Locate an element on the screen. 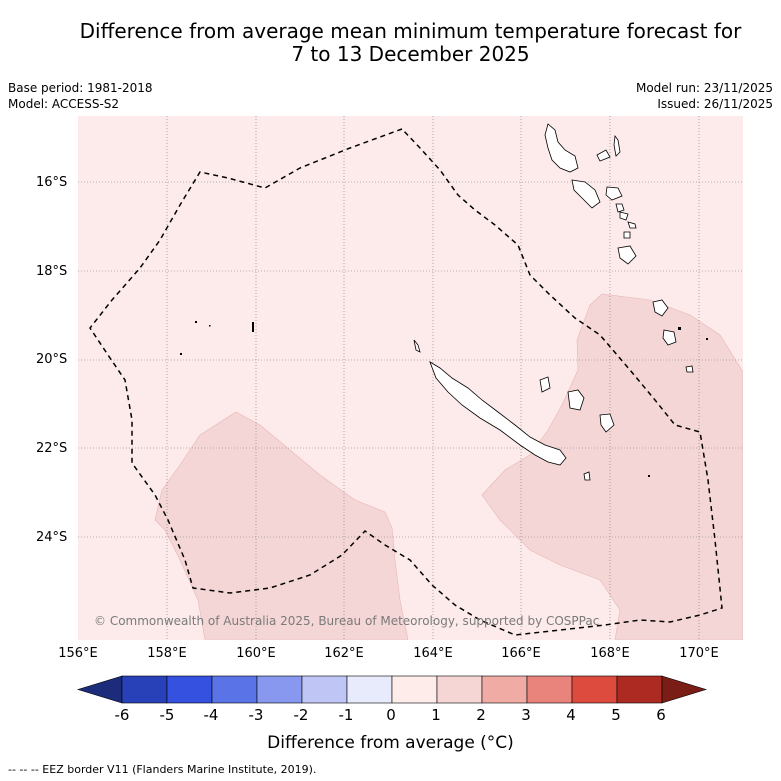  anomaly-region-southwest is located at coordinates (281, 525).